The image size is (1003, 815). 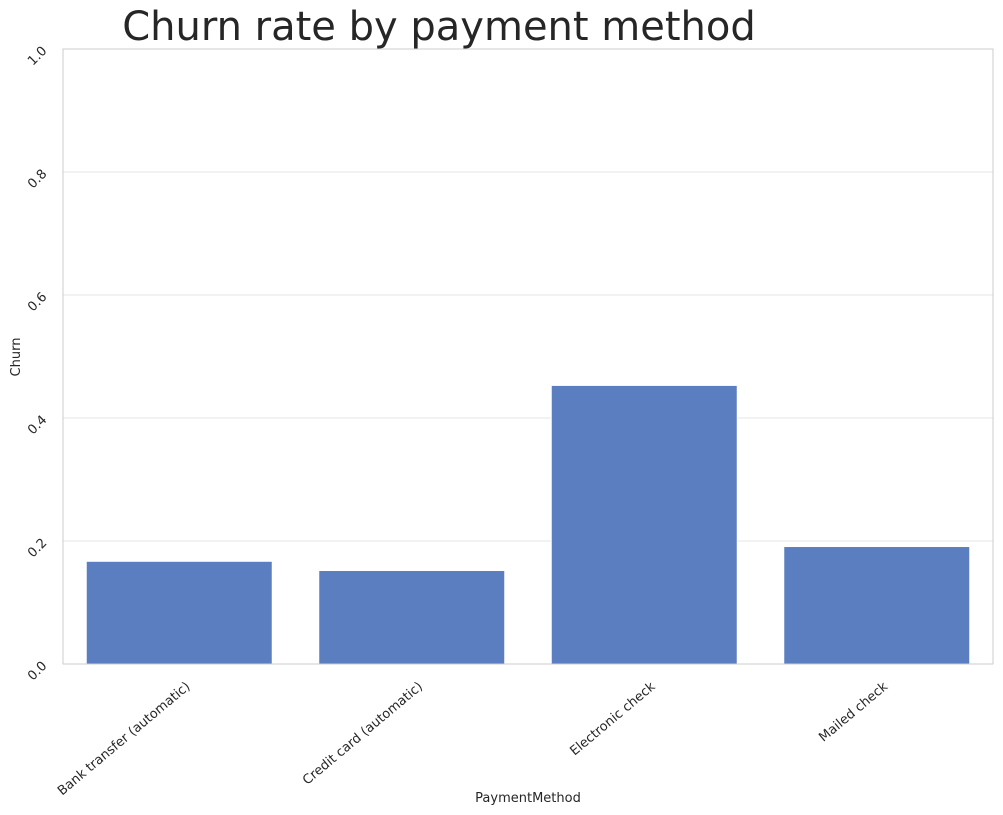 I want to click on y-tick-label: 0.4, so click(x=37, y=425).